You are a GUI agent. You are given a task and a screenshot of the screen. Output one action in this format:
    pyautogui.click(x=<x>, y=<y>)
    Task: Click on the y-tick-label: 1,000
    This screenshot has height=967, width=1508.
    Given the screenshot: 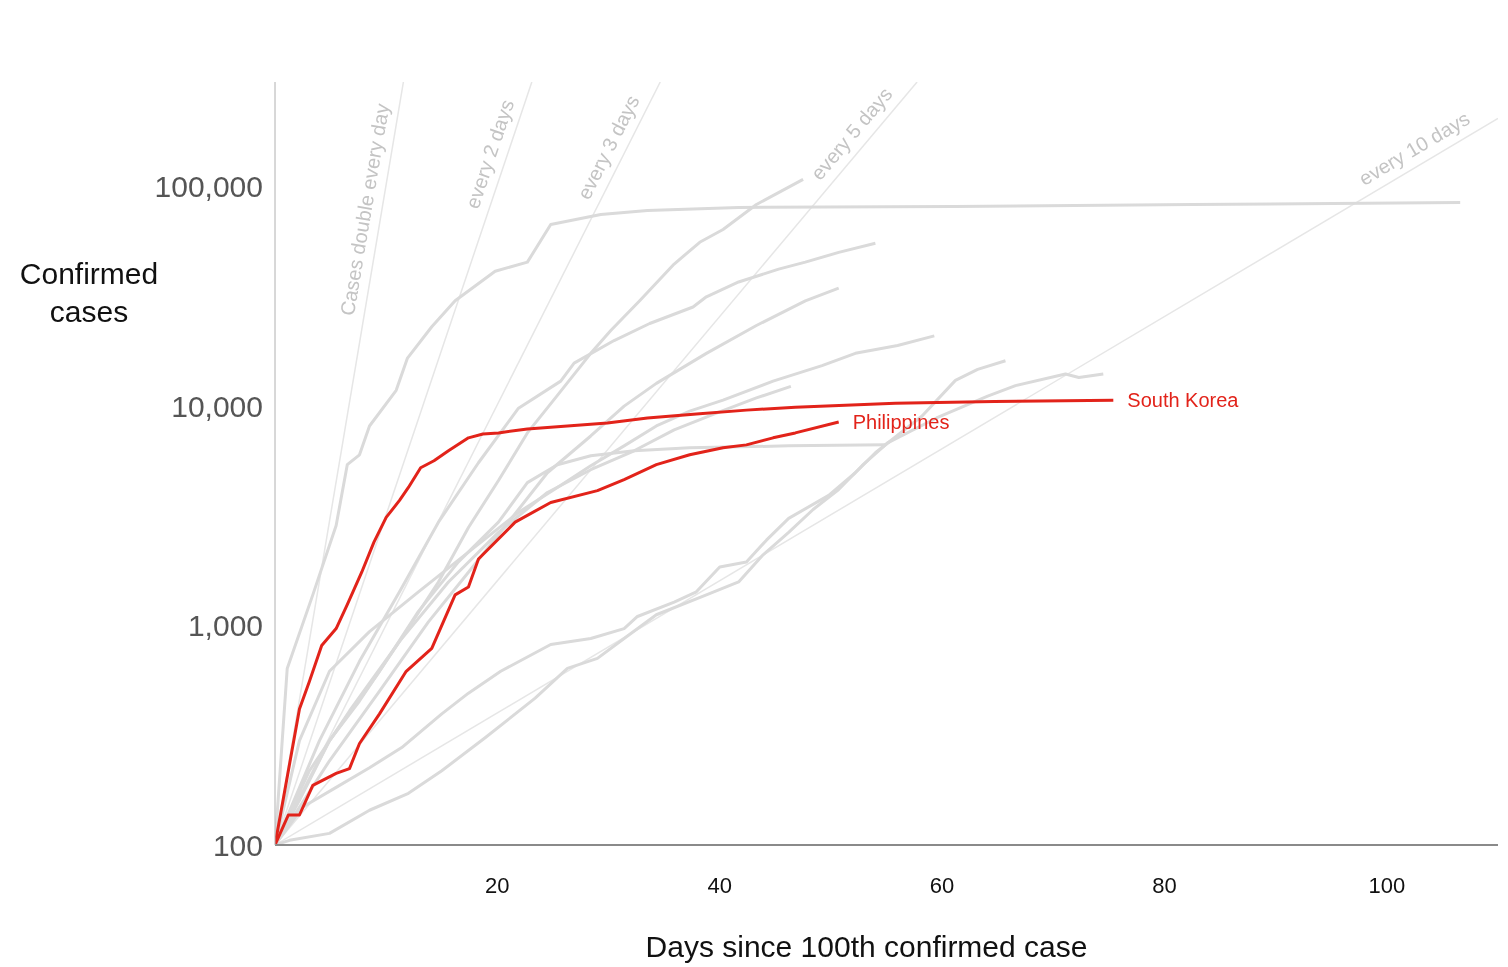 What is the action you would take?
    pyautogui.click(x=225, y=626)
    